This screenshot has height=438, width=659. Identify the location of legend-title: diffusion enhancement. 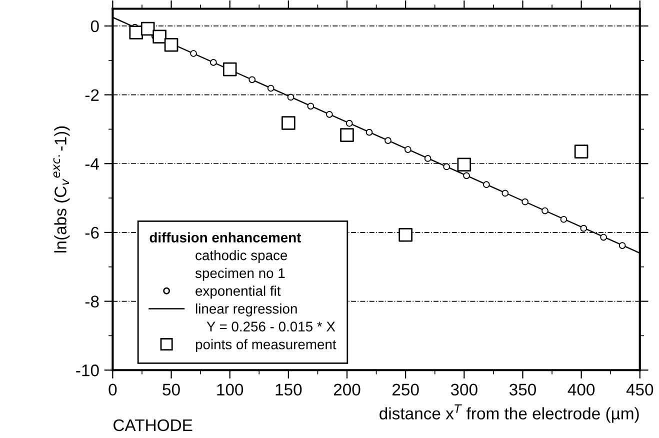
(226, 237).